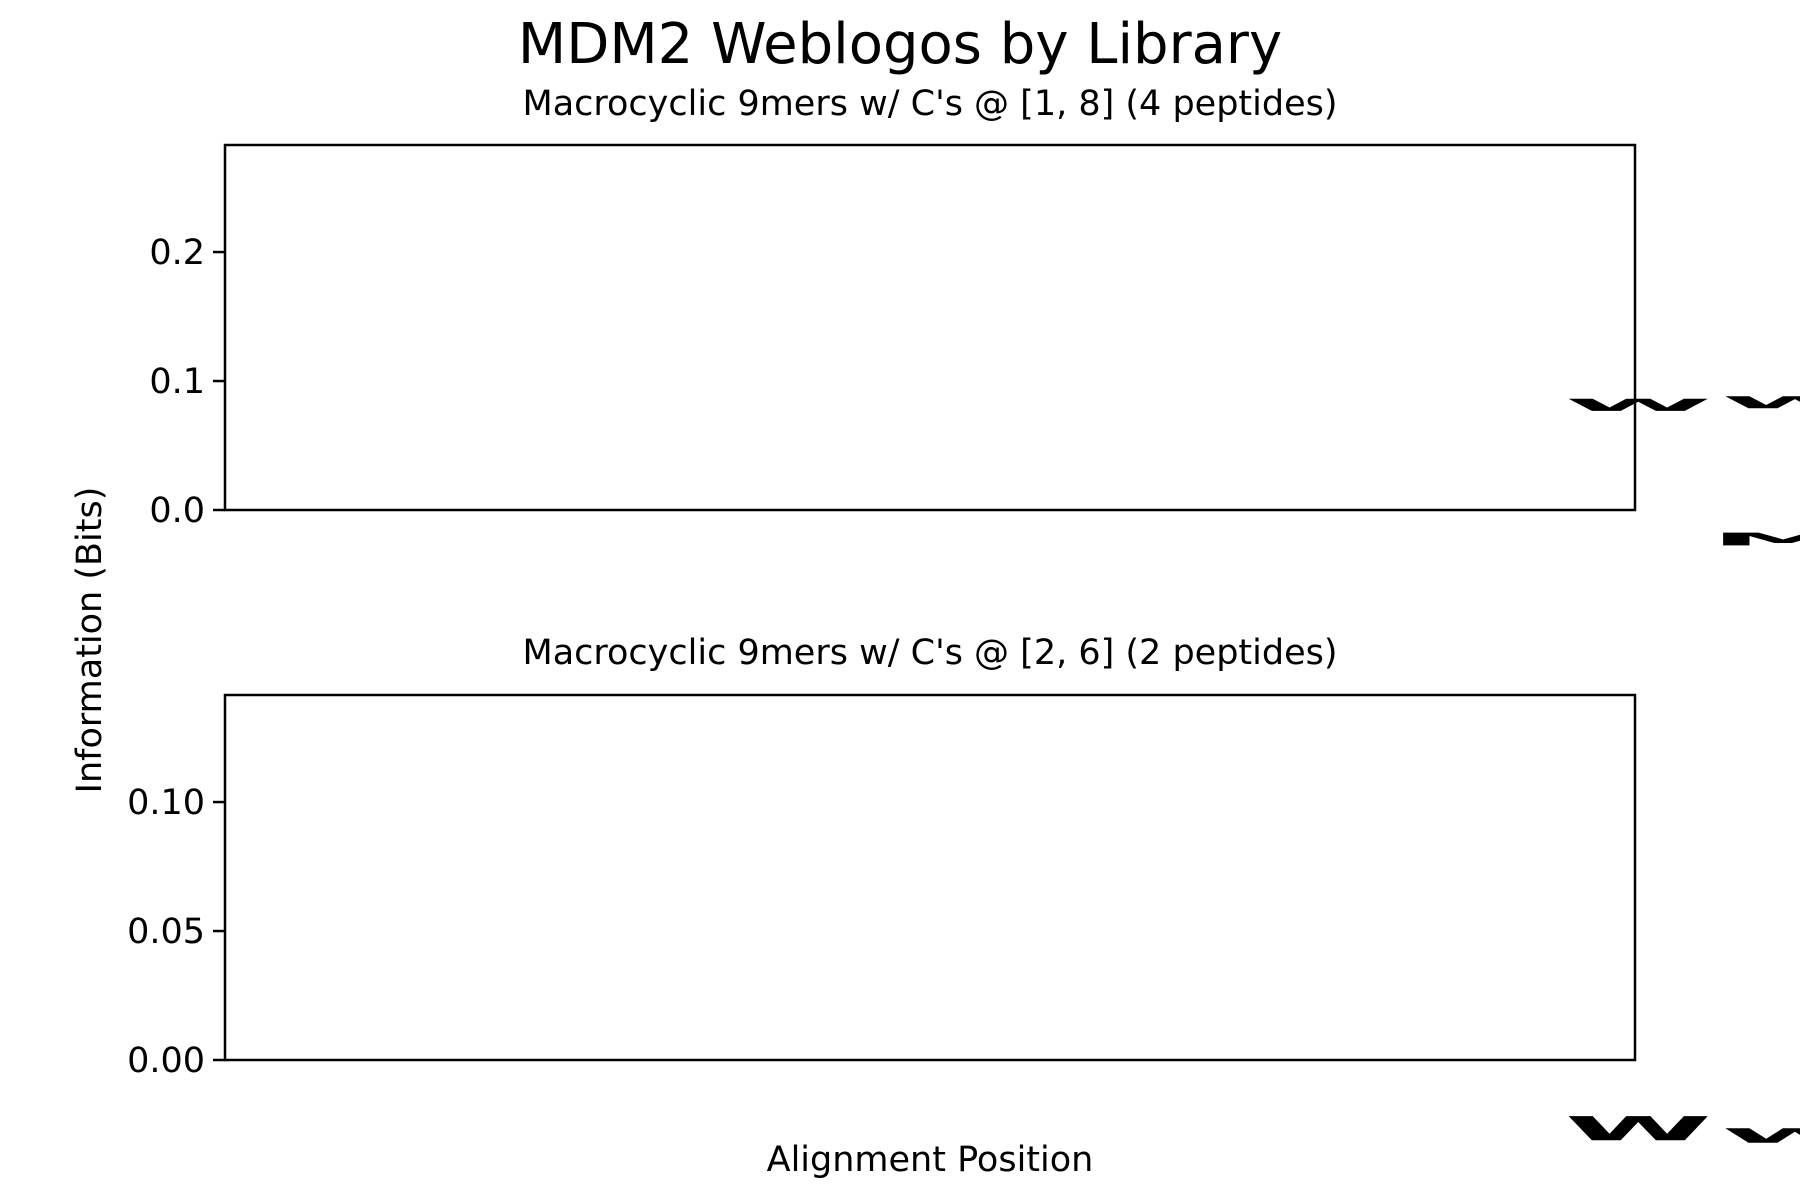 Image resolution: width=1800 pixels, height=1200 pixels. What do you see at coordinates (900, 44) in the screenshot?
I see `figure-title: MDM2 Weblogos by Library` at bounding box center [900, 44].